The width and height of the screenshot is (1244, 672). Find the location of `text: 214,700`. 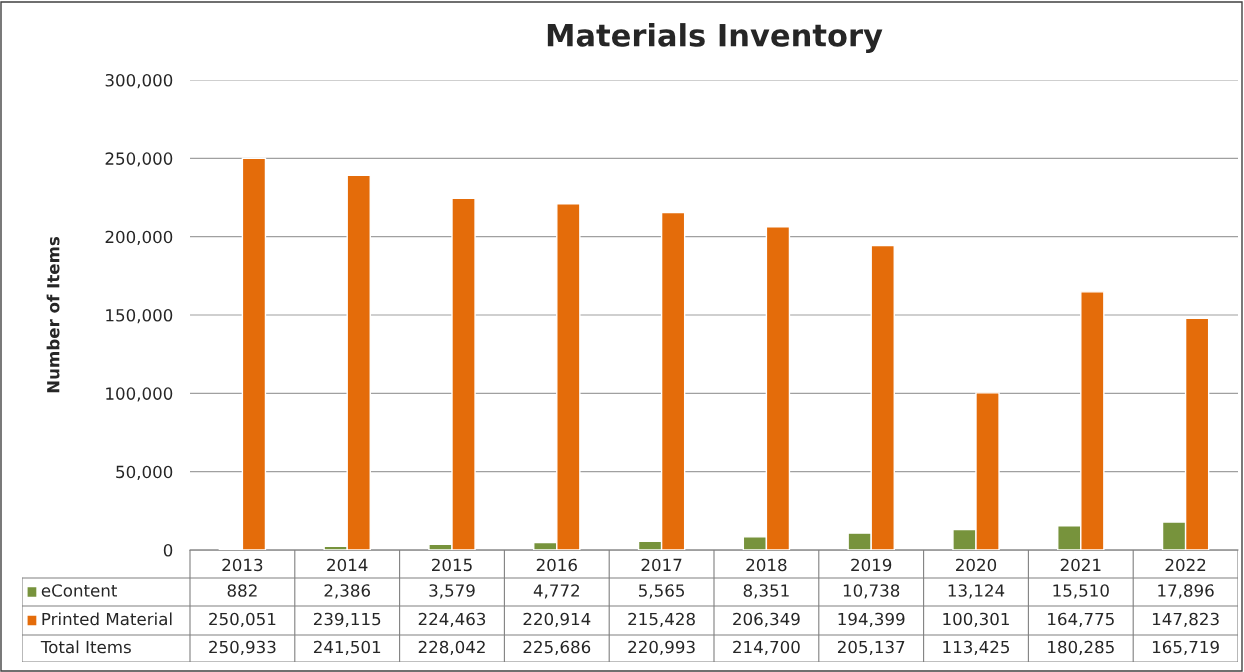

text: 214,700 is located at coordinates (766, 648).